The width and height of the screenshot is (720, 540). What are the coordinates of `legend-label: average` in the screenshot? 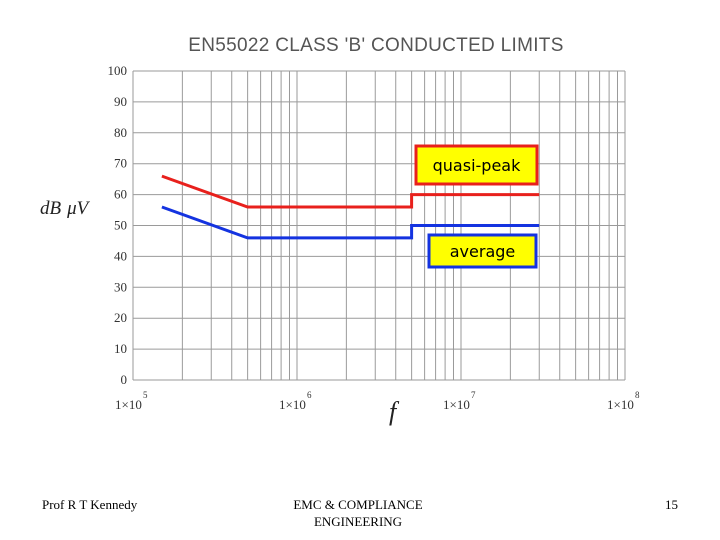 It's located at (483, 251).